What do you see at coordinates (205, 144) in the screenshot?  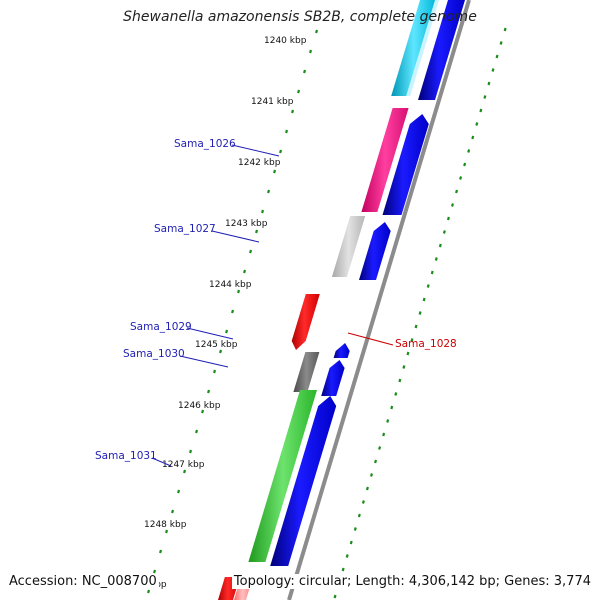 I see `gene-label: Sama_1026` at bounding box center [205, 144].